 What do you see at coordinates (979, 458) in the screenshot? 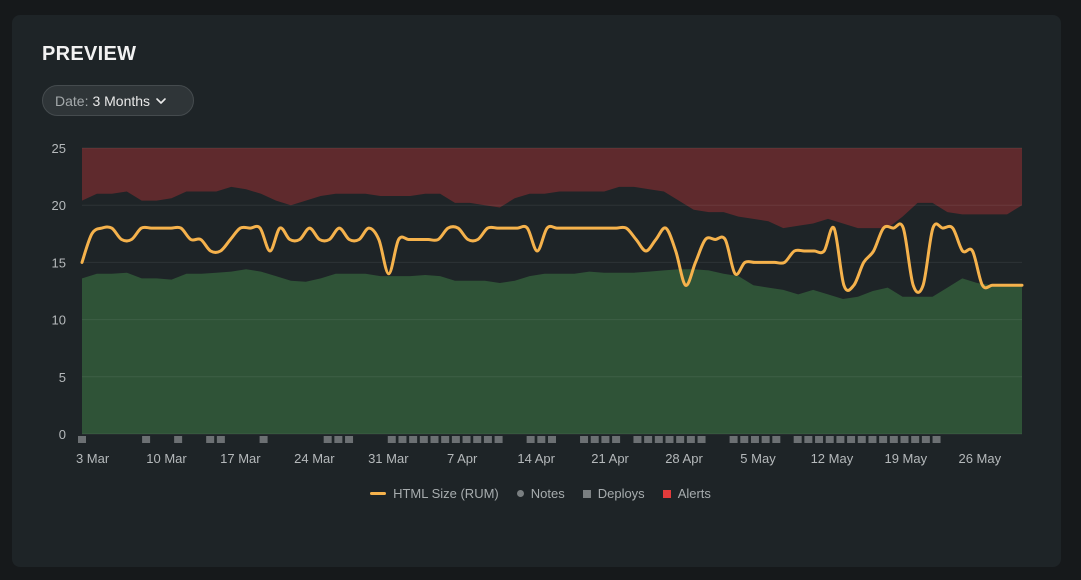
I see `x-tick-label: 26 May` at bounding box center [979, 458].